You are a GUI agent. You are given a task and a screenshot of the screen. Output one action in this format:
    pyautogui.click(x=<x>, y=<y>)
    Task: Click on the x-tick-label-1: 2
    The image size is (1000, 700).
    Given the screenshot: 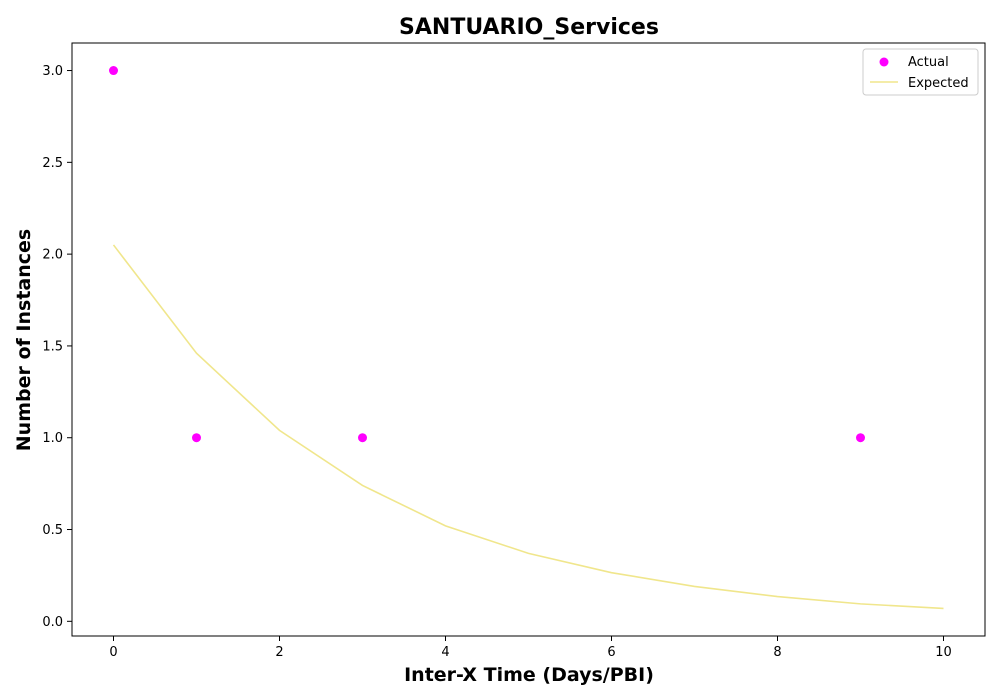 What is the action you would take?
    pyautogui.click(x=279, y=652)
    